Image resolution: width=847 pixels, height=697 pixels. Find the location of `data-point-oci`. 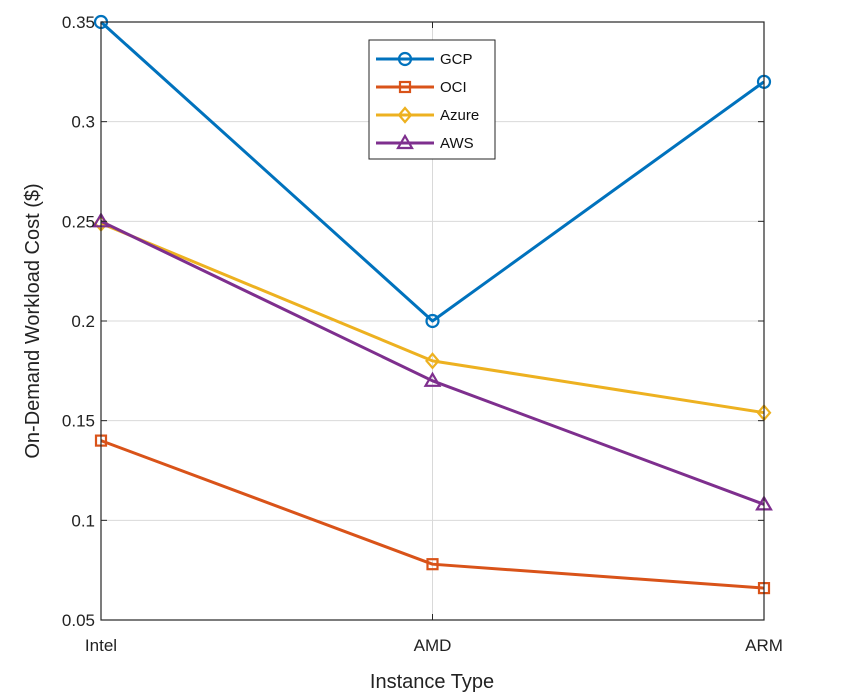

data-point-oci is located at coordinates (432, 564).